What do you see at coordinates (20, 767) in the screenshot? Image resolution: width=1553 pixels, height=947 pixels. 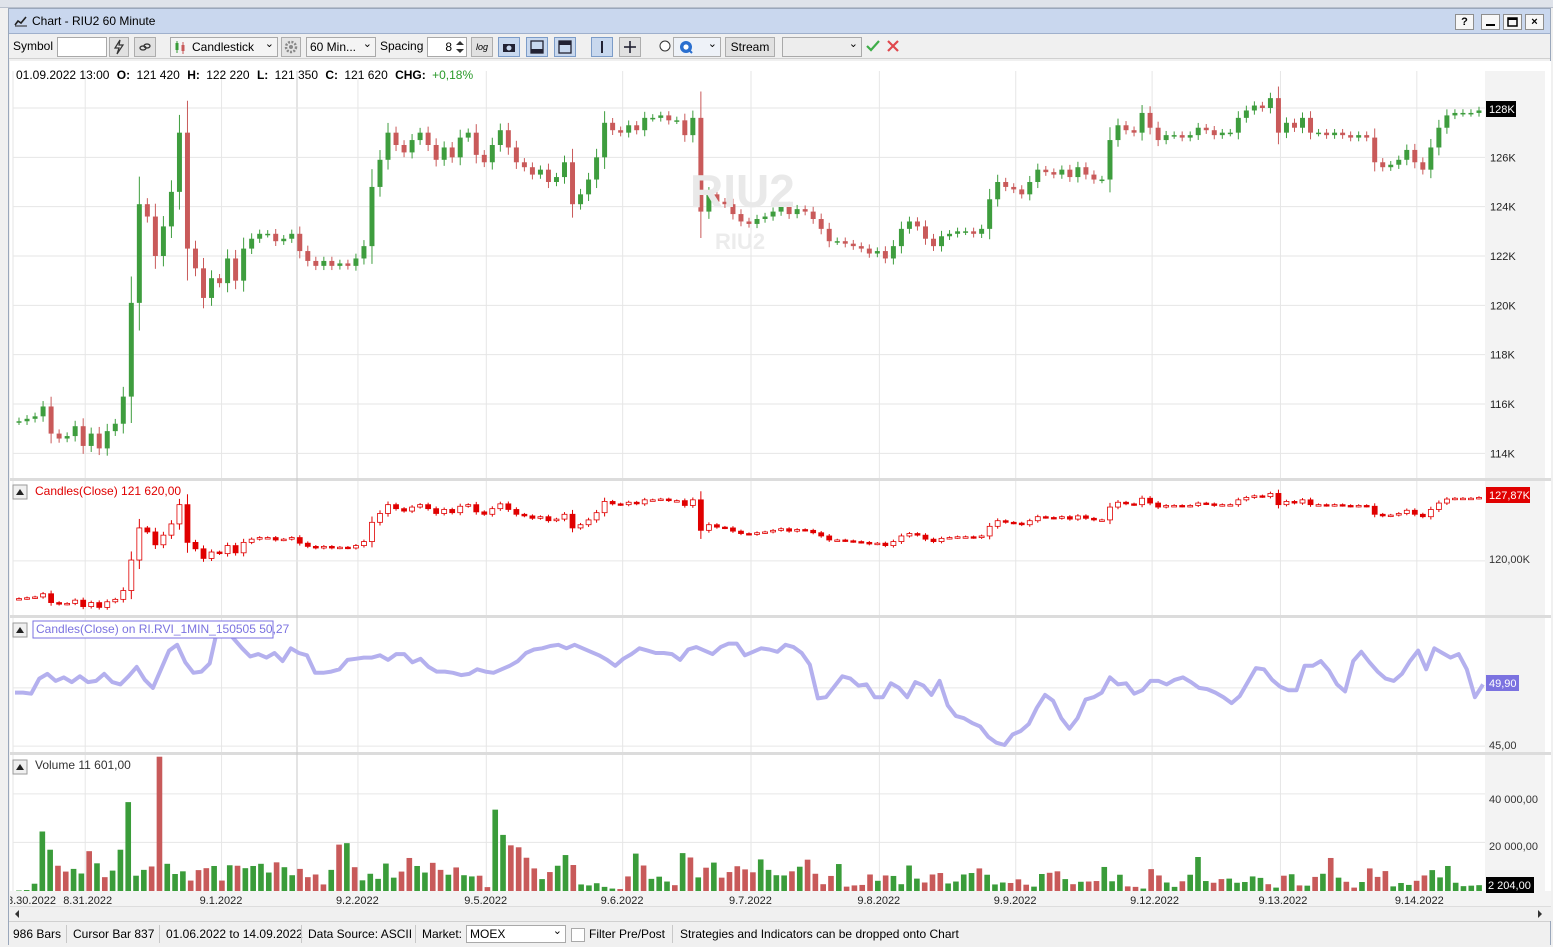 I see `collapse-arrow-icon` at bounding box center [20, 767].